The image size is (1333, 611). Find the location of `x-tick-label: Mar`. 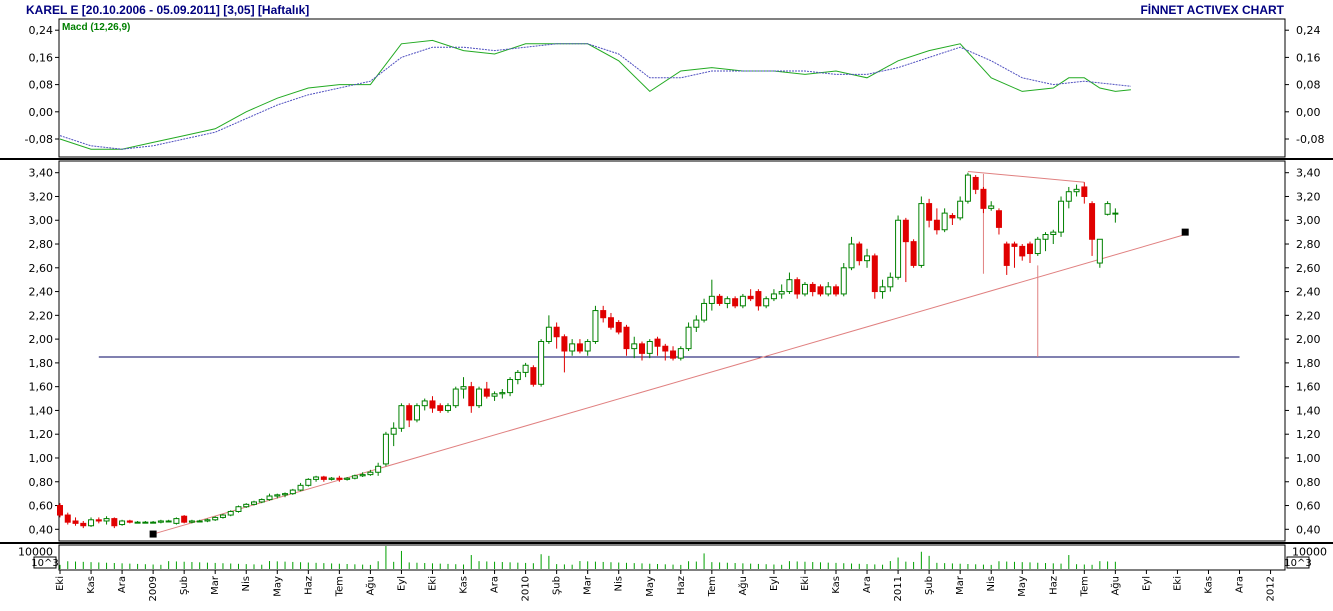

x-tick-label: Mar is located at coordinates (960, 585).